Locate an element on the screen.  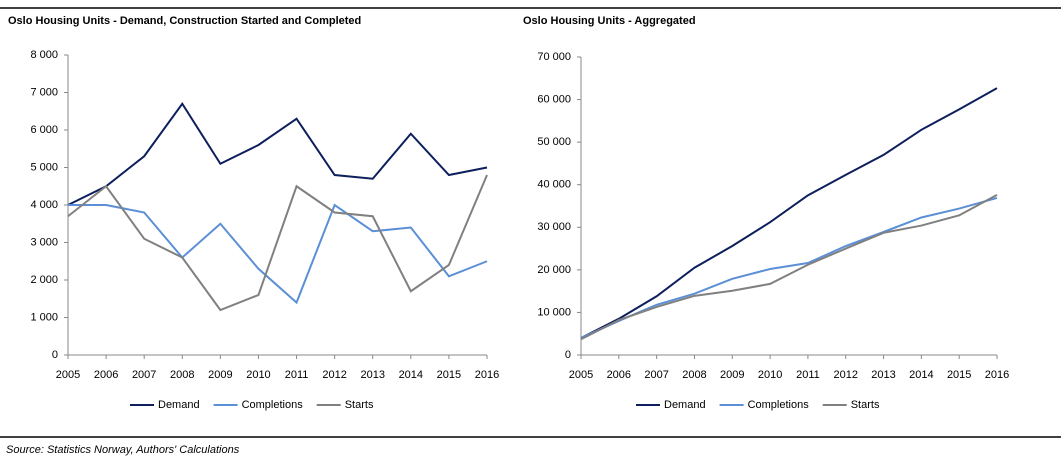
y-tick-label: 2 000 is located at coordinates (44, 280).